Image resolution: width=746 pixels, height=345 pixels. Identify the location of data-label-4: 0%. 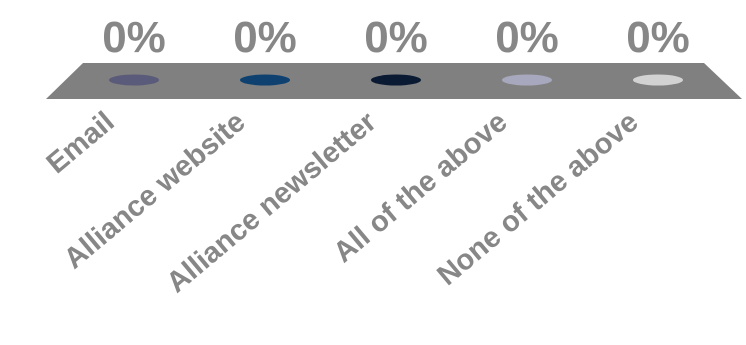
(658, 37).